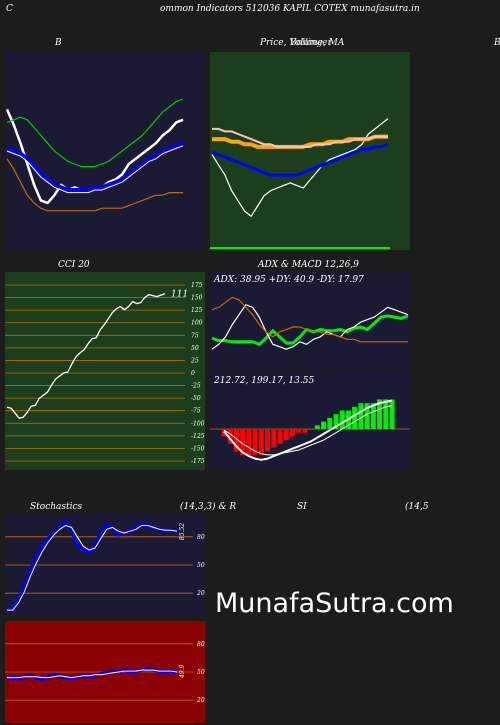 Image resolution: width=500 pixels, height=725 pixels. Describe the element at coordinates (195, 335) in the screenshot. I see `cci-tick-label: 75` at that location.